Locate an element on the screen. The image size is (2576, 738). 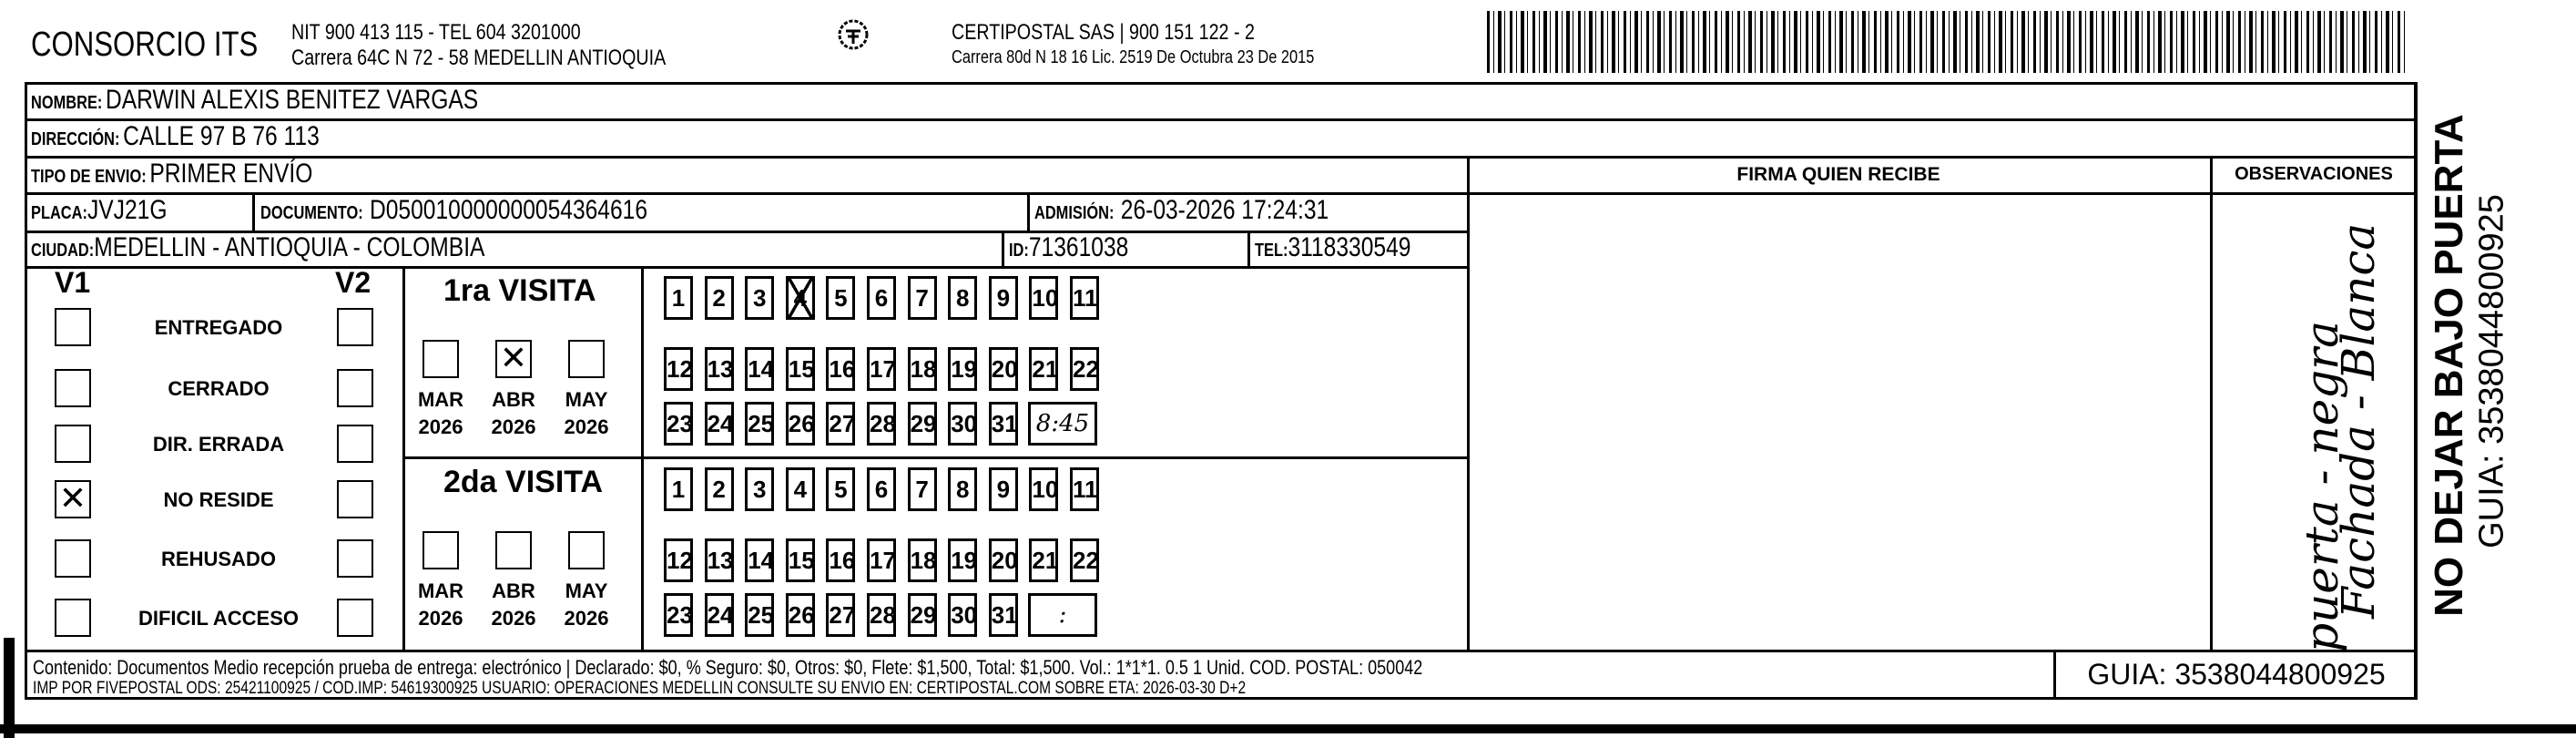
status-label: ENTREGADO is located at coordinates (218, 328).